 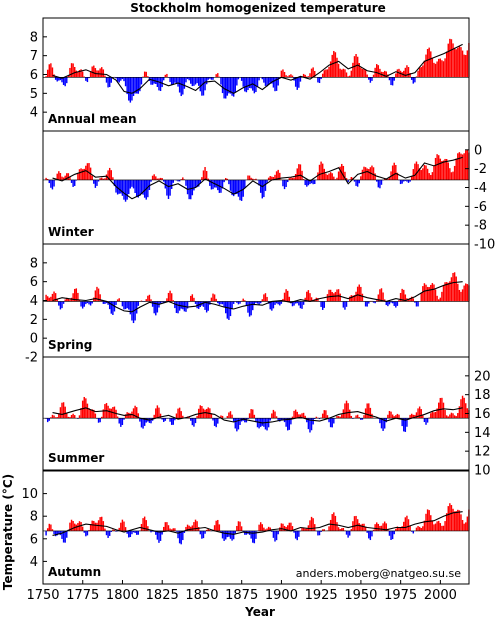 I want to click on chart-title: Stockholm homogenized temperature, so click(x=258, y=8).